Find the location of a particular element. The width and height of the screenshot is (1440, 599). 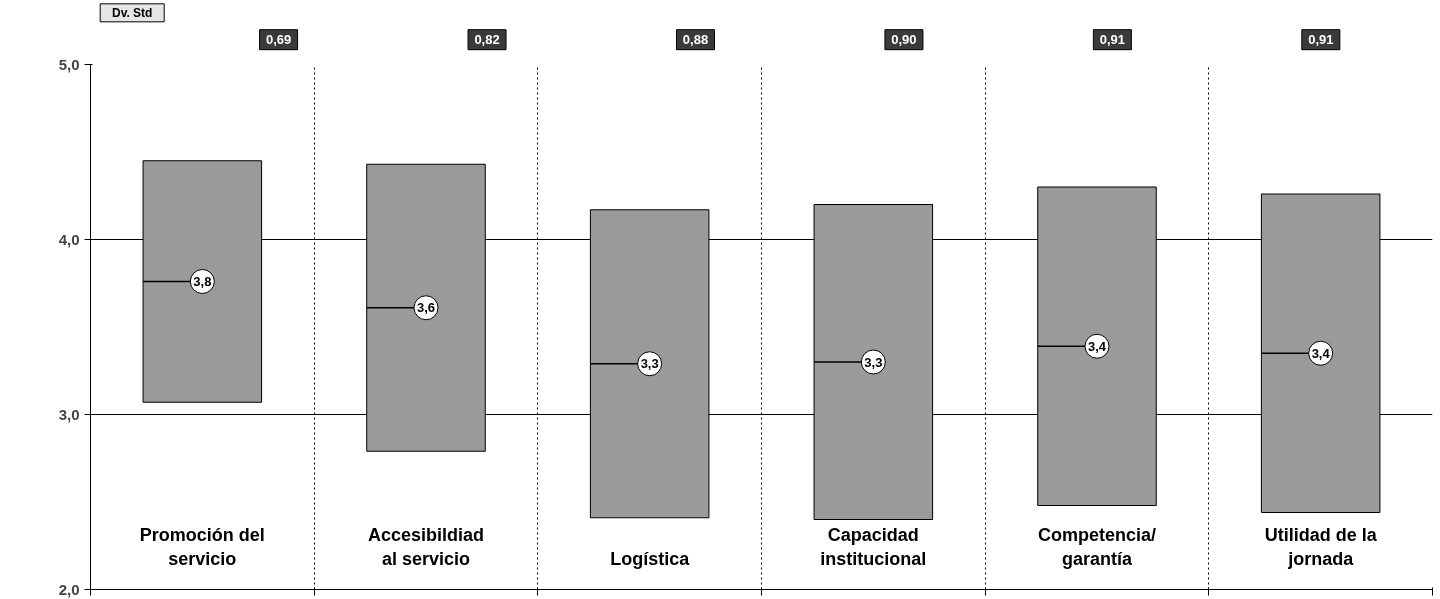

text: Dv. Std is located at coordinates (132, 12).